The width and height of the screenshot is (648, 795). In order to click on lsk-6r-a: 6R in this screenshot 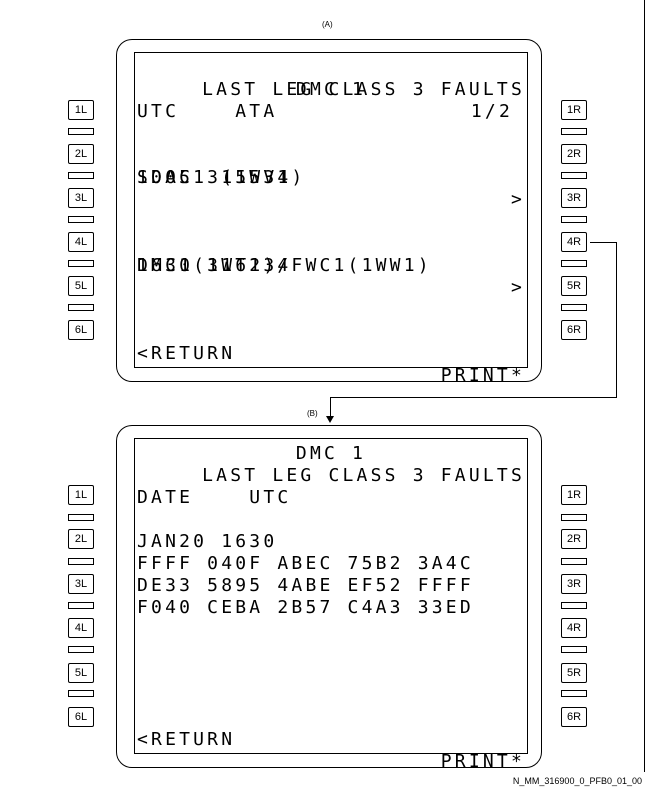, I will do `click(574, 330)`.